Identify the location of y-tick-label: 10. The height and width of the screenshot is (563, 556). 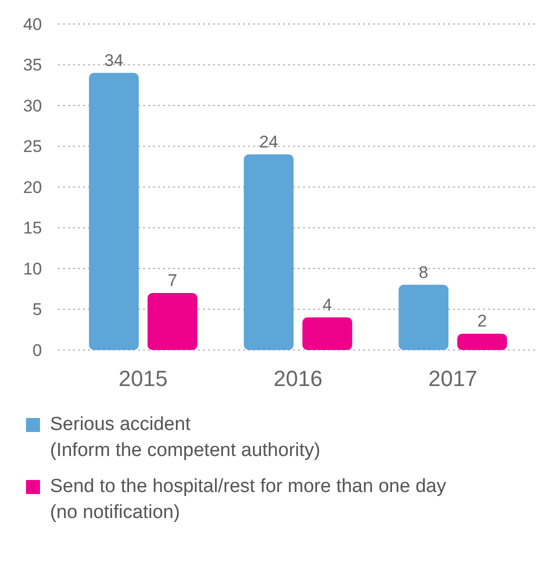
(32, 268).